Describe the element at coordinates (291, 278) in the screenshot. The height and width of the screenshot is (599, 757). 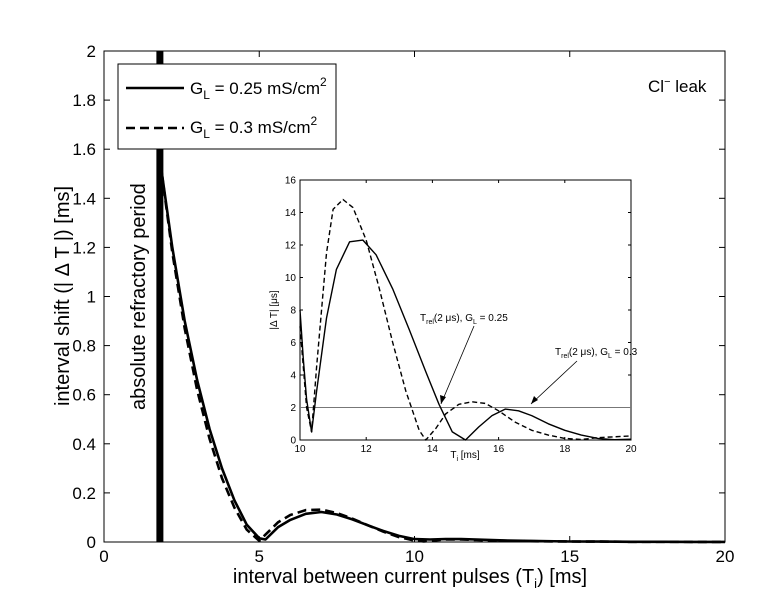
I see `ytick-label: 10` at that location.